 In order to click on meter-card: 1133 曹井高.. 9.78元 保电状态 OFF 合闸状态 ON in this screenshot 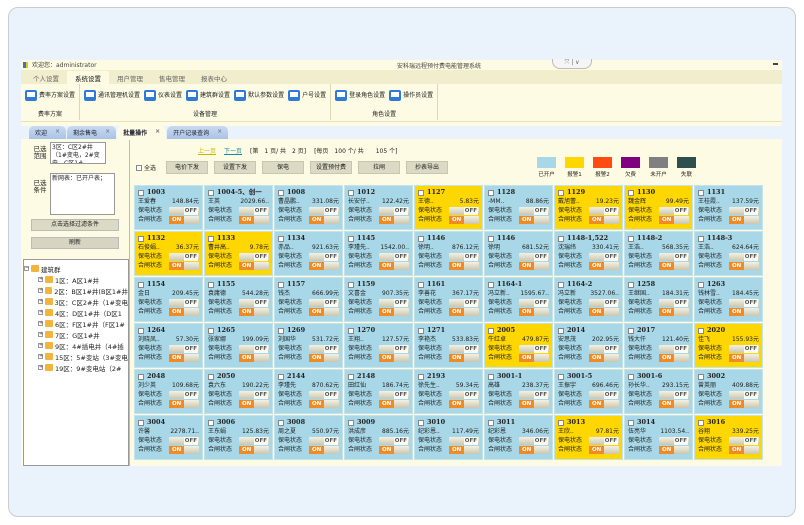, I will do `click(238, 253)`.